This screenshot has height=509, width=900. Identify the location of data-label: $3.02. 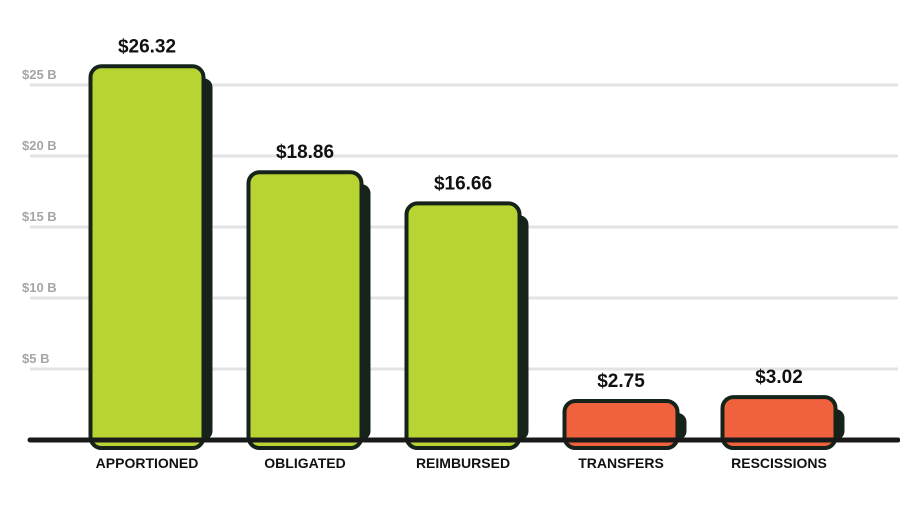
(779, 377).